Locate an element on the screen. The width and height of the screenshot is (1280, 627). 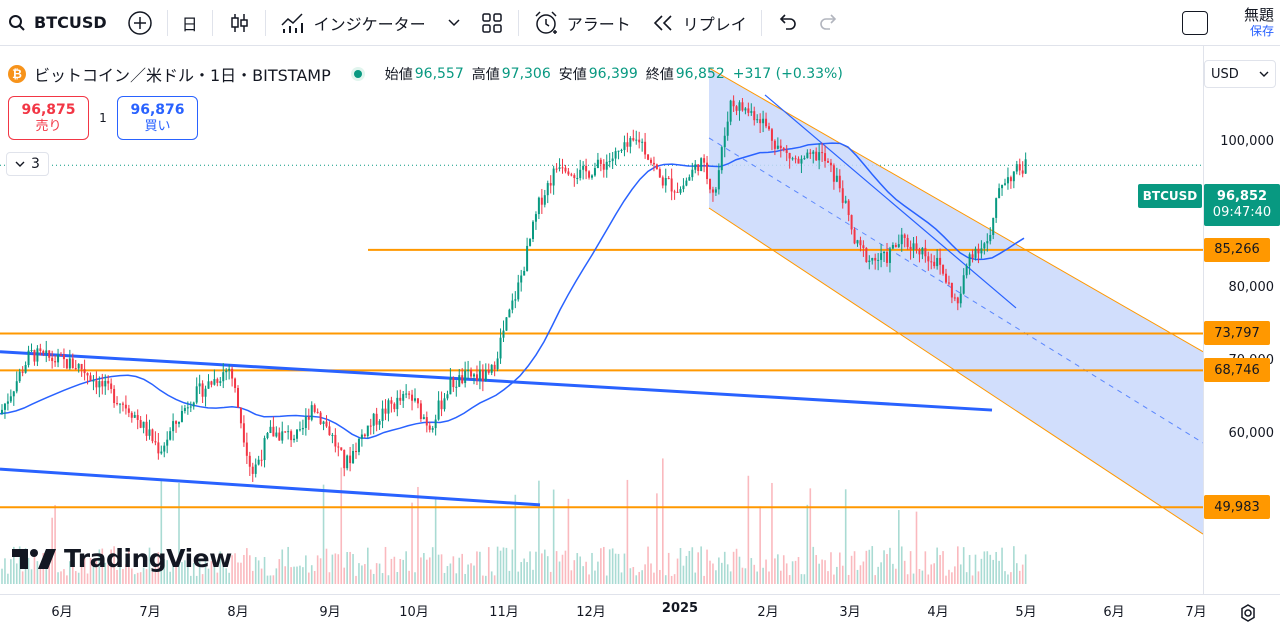
buy-button: 96,876 買い is located at coordinates (157, 118).